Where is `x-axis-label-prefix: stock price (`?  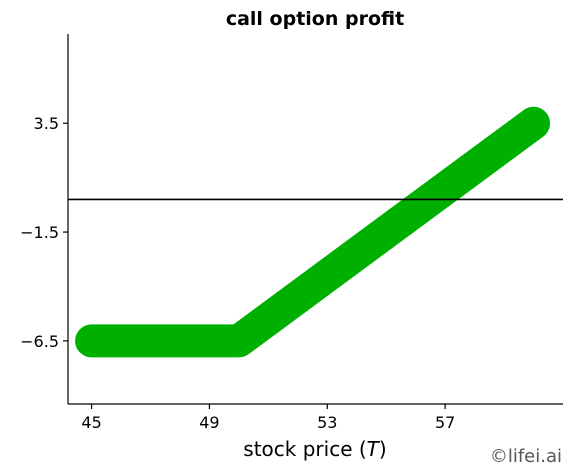
x-axis-label-prefix: stock price ( is located at coordinates (304, 449).